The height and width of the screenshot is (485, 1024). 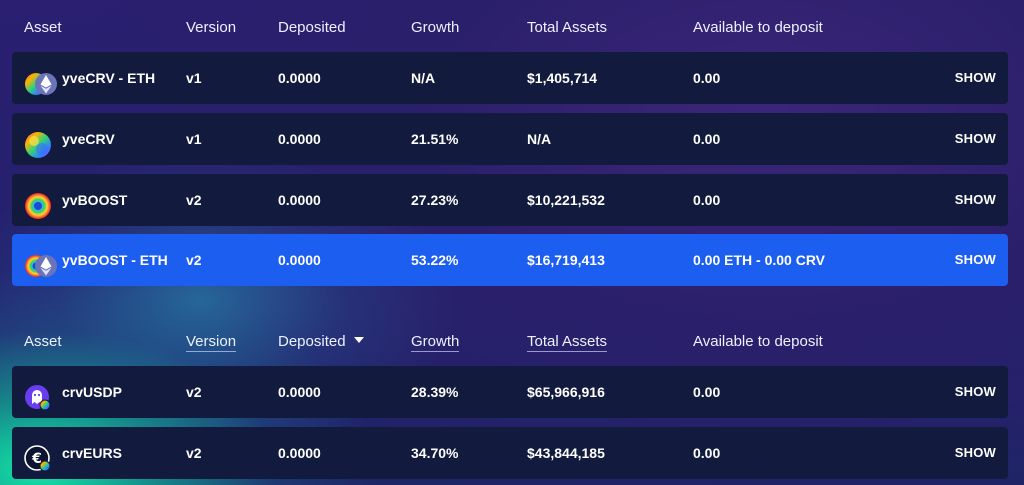 What do you see at coordinates (95, 200) in the screenshot?
I see `asset-name: yvBOOST` at bounding box center [95, 200].